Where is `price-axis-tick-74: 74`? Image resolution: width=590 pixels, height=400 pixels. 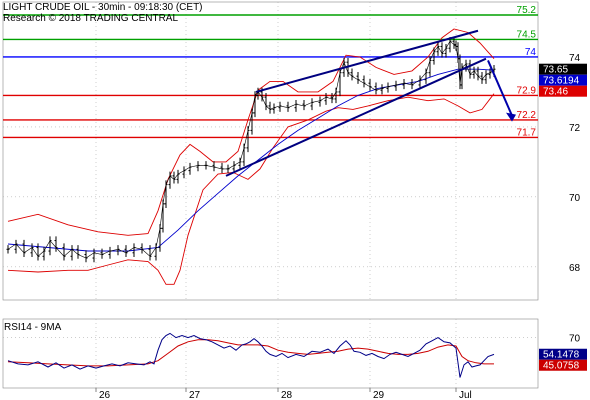 price-axis-tick-74: 74 is located at coordinates (575, 58).